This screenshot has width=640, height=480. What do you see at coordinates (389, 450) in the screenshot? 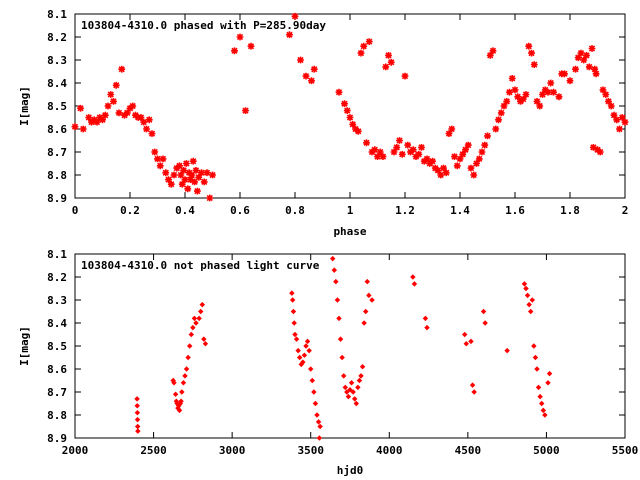
I see `x-tick-label: 4000` at bounding box center [389, 450].